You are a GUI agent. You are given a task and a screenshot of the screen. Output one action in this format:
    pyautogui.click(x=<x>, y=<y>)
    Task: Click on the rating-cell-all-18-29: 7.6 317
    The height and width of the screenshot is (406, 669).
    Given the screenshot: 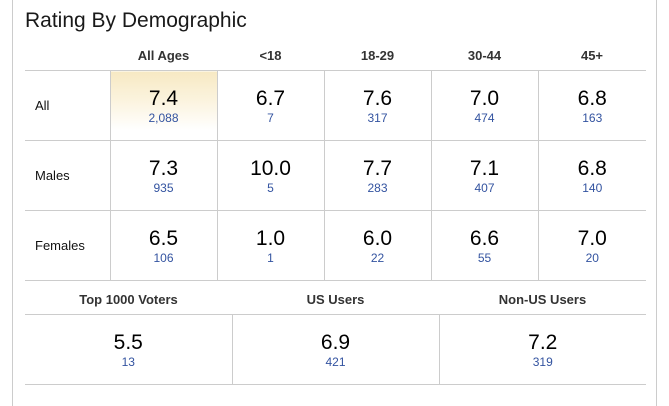 What is the action you would take?
    pyautogui.click(x=377, y=105)
    